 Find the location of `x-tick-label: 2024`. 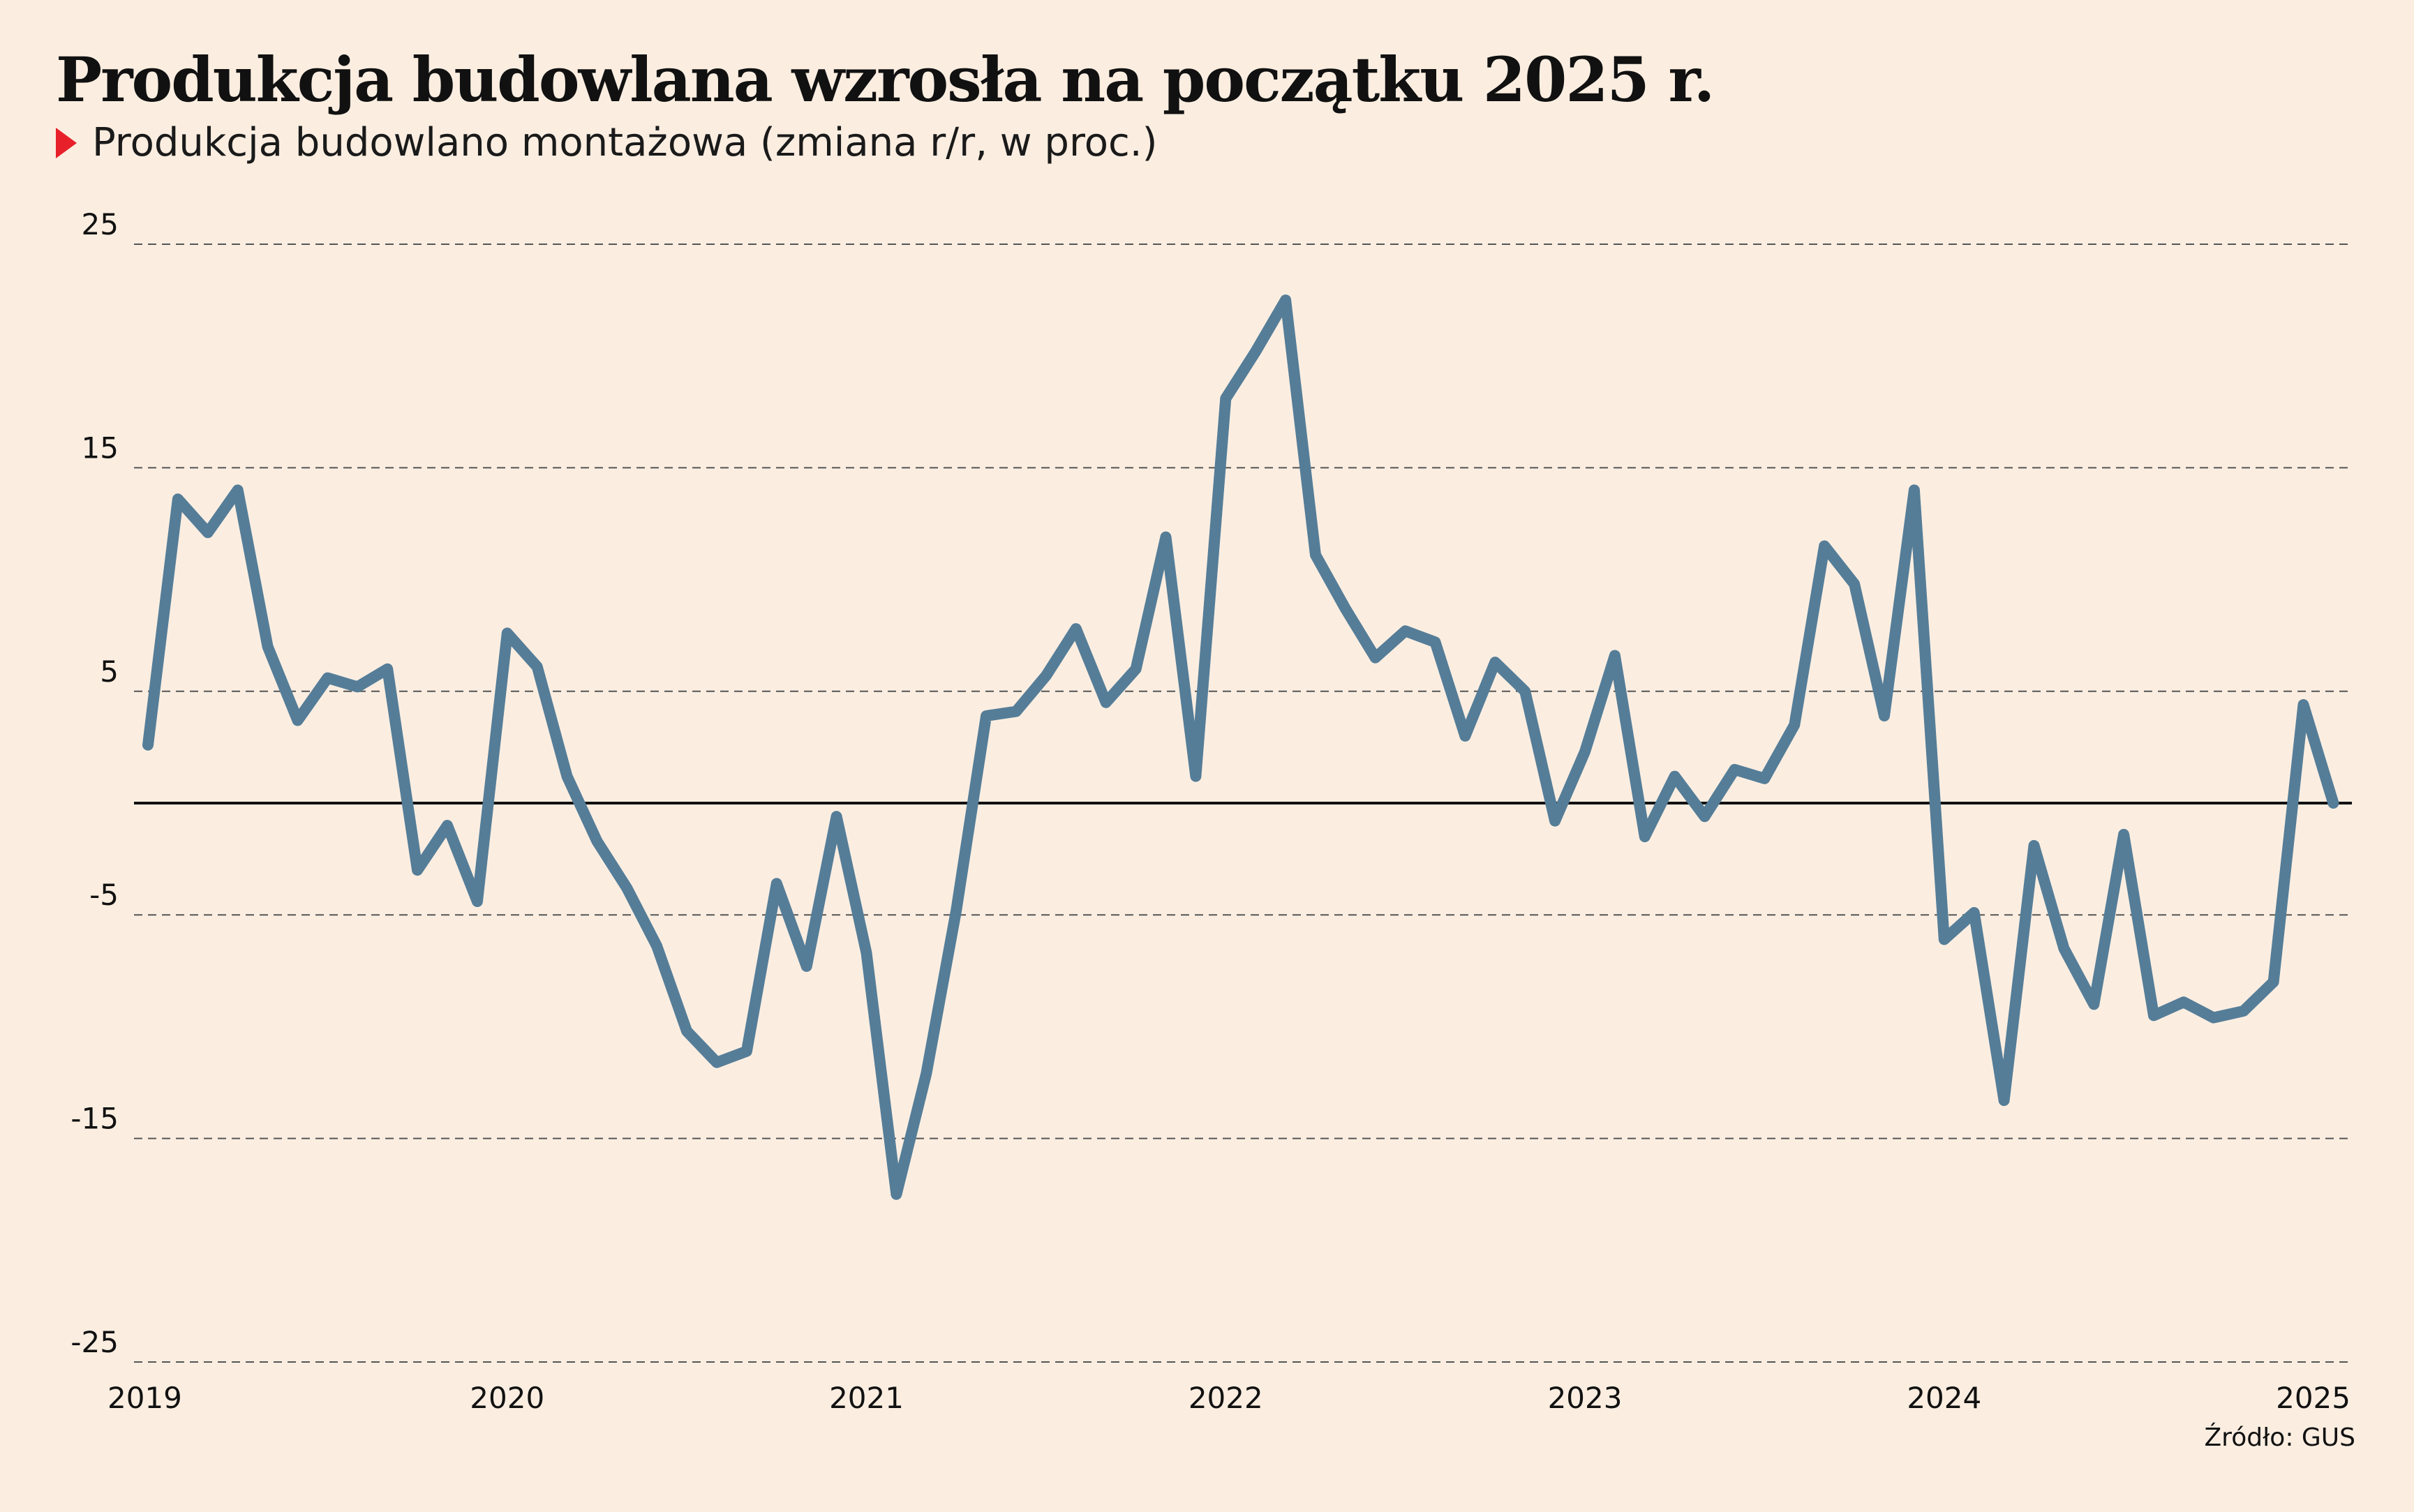

x-tick-label: 2024 is located at coordinates (1944, 1398).